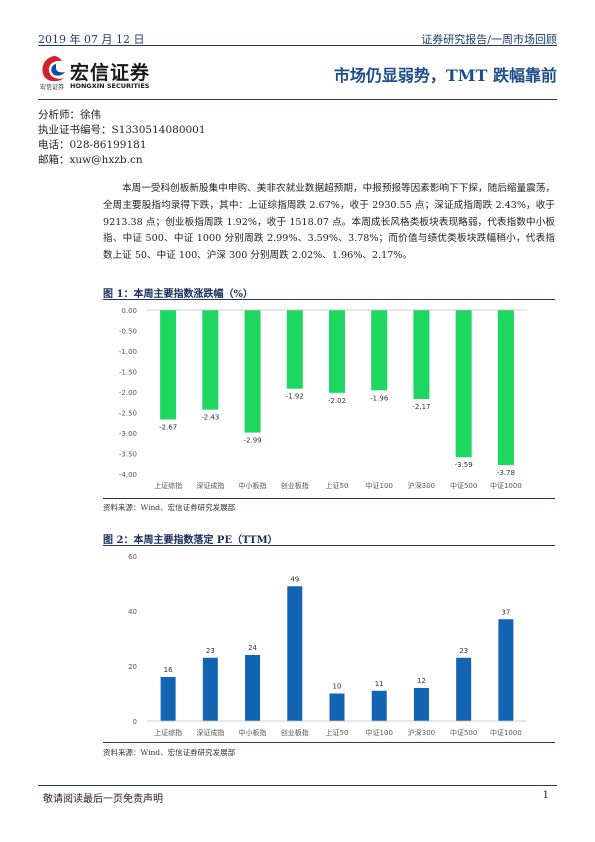 The image size is (595, 842). What do you see at coordinates (53, 69) in the screenshot?
I see `hongxin-logo-icon` at bounding box center [53, 69].